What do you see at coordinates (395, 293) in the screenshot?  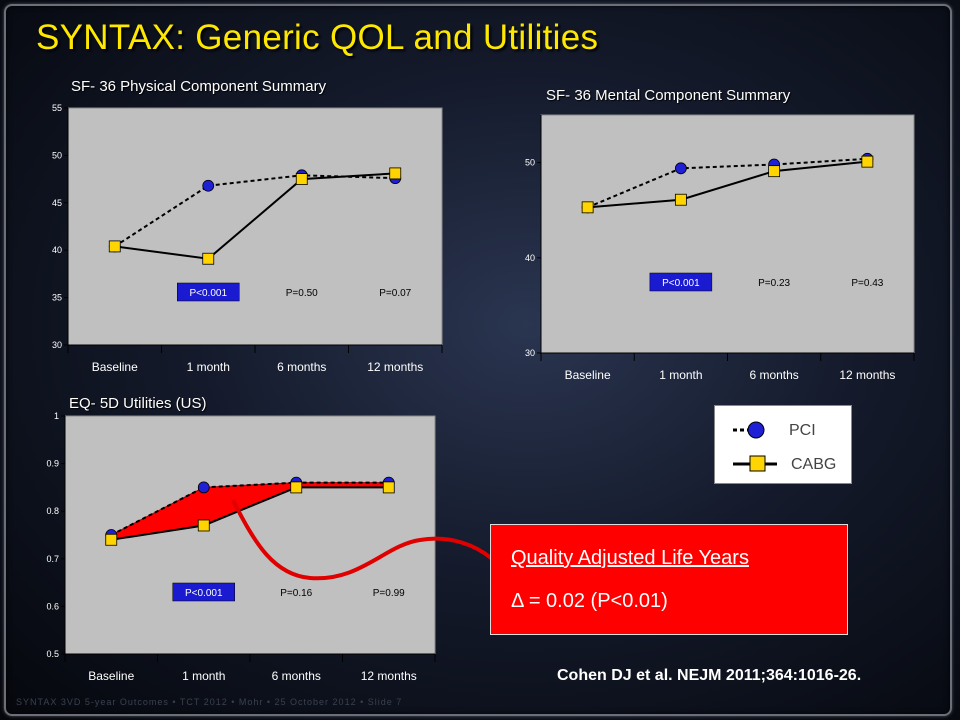 I see `pvalue-label: P=0.07` at bounding box center [395, 293].